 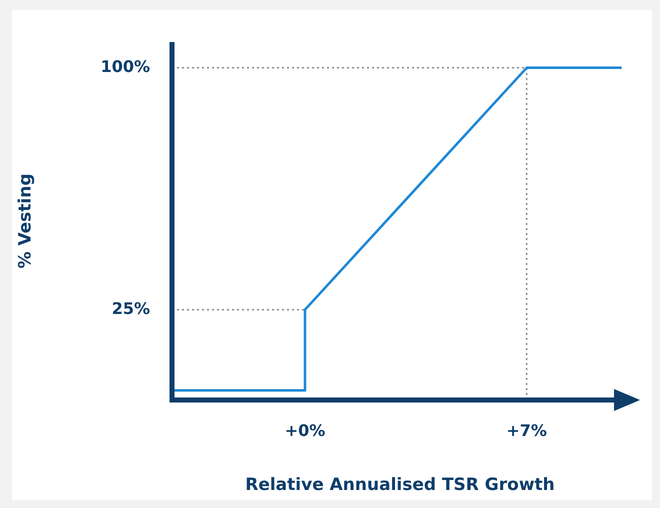 What do you see at coordinates (526, 430) in the screenshot?
I see `x-tick-label: +7%` at bounding box center [526, 430].